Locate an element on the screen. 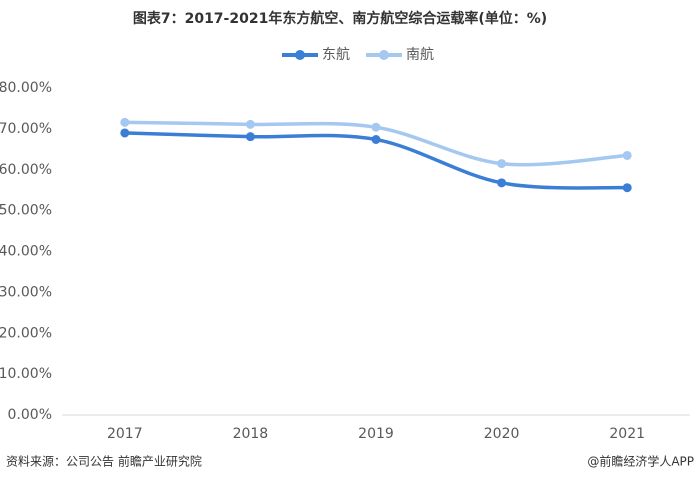 This screenshot has width=698, height=483. y-tick-label: 20.00% is located at coordinates (26, 333).